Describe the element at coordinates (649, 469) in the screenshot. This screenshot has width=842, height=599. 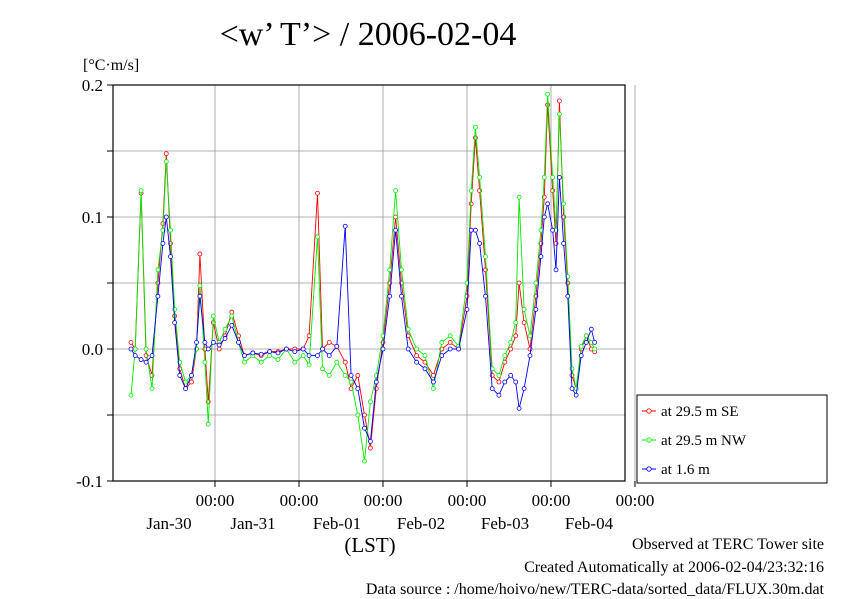
I see `legend-swatch-marker` at that location.